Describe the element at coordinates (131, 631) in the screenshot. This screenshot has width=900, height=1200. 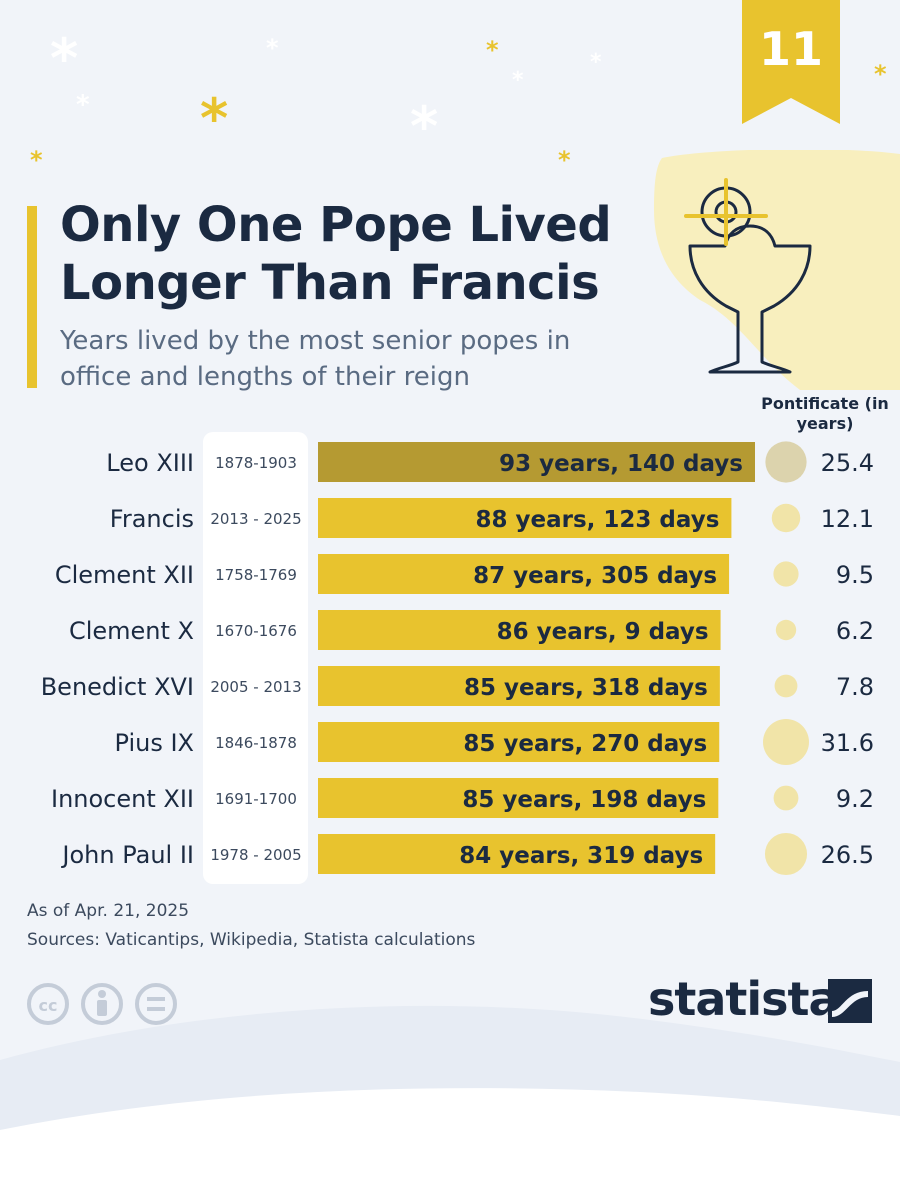
I see `pope-name-label: Clement X` at that location.